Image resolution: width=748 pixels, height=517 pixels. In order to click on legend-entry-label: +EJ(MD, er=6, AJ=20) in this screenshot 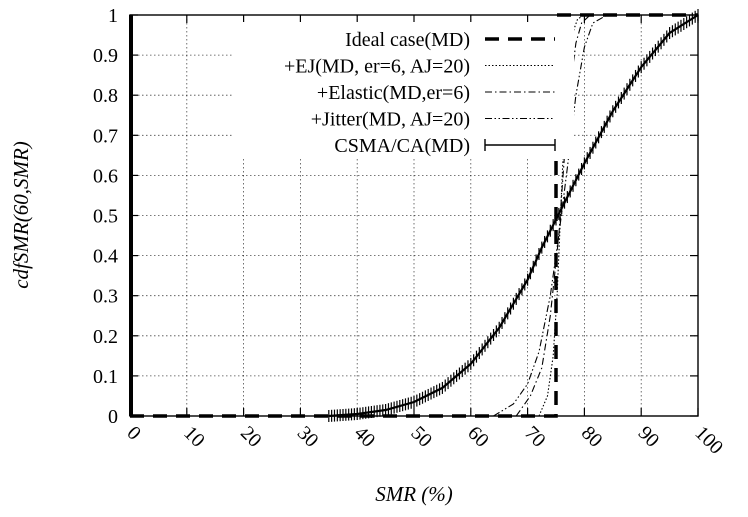, I will do `click(377, 67)`.